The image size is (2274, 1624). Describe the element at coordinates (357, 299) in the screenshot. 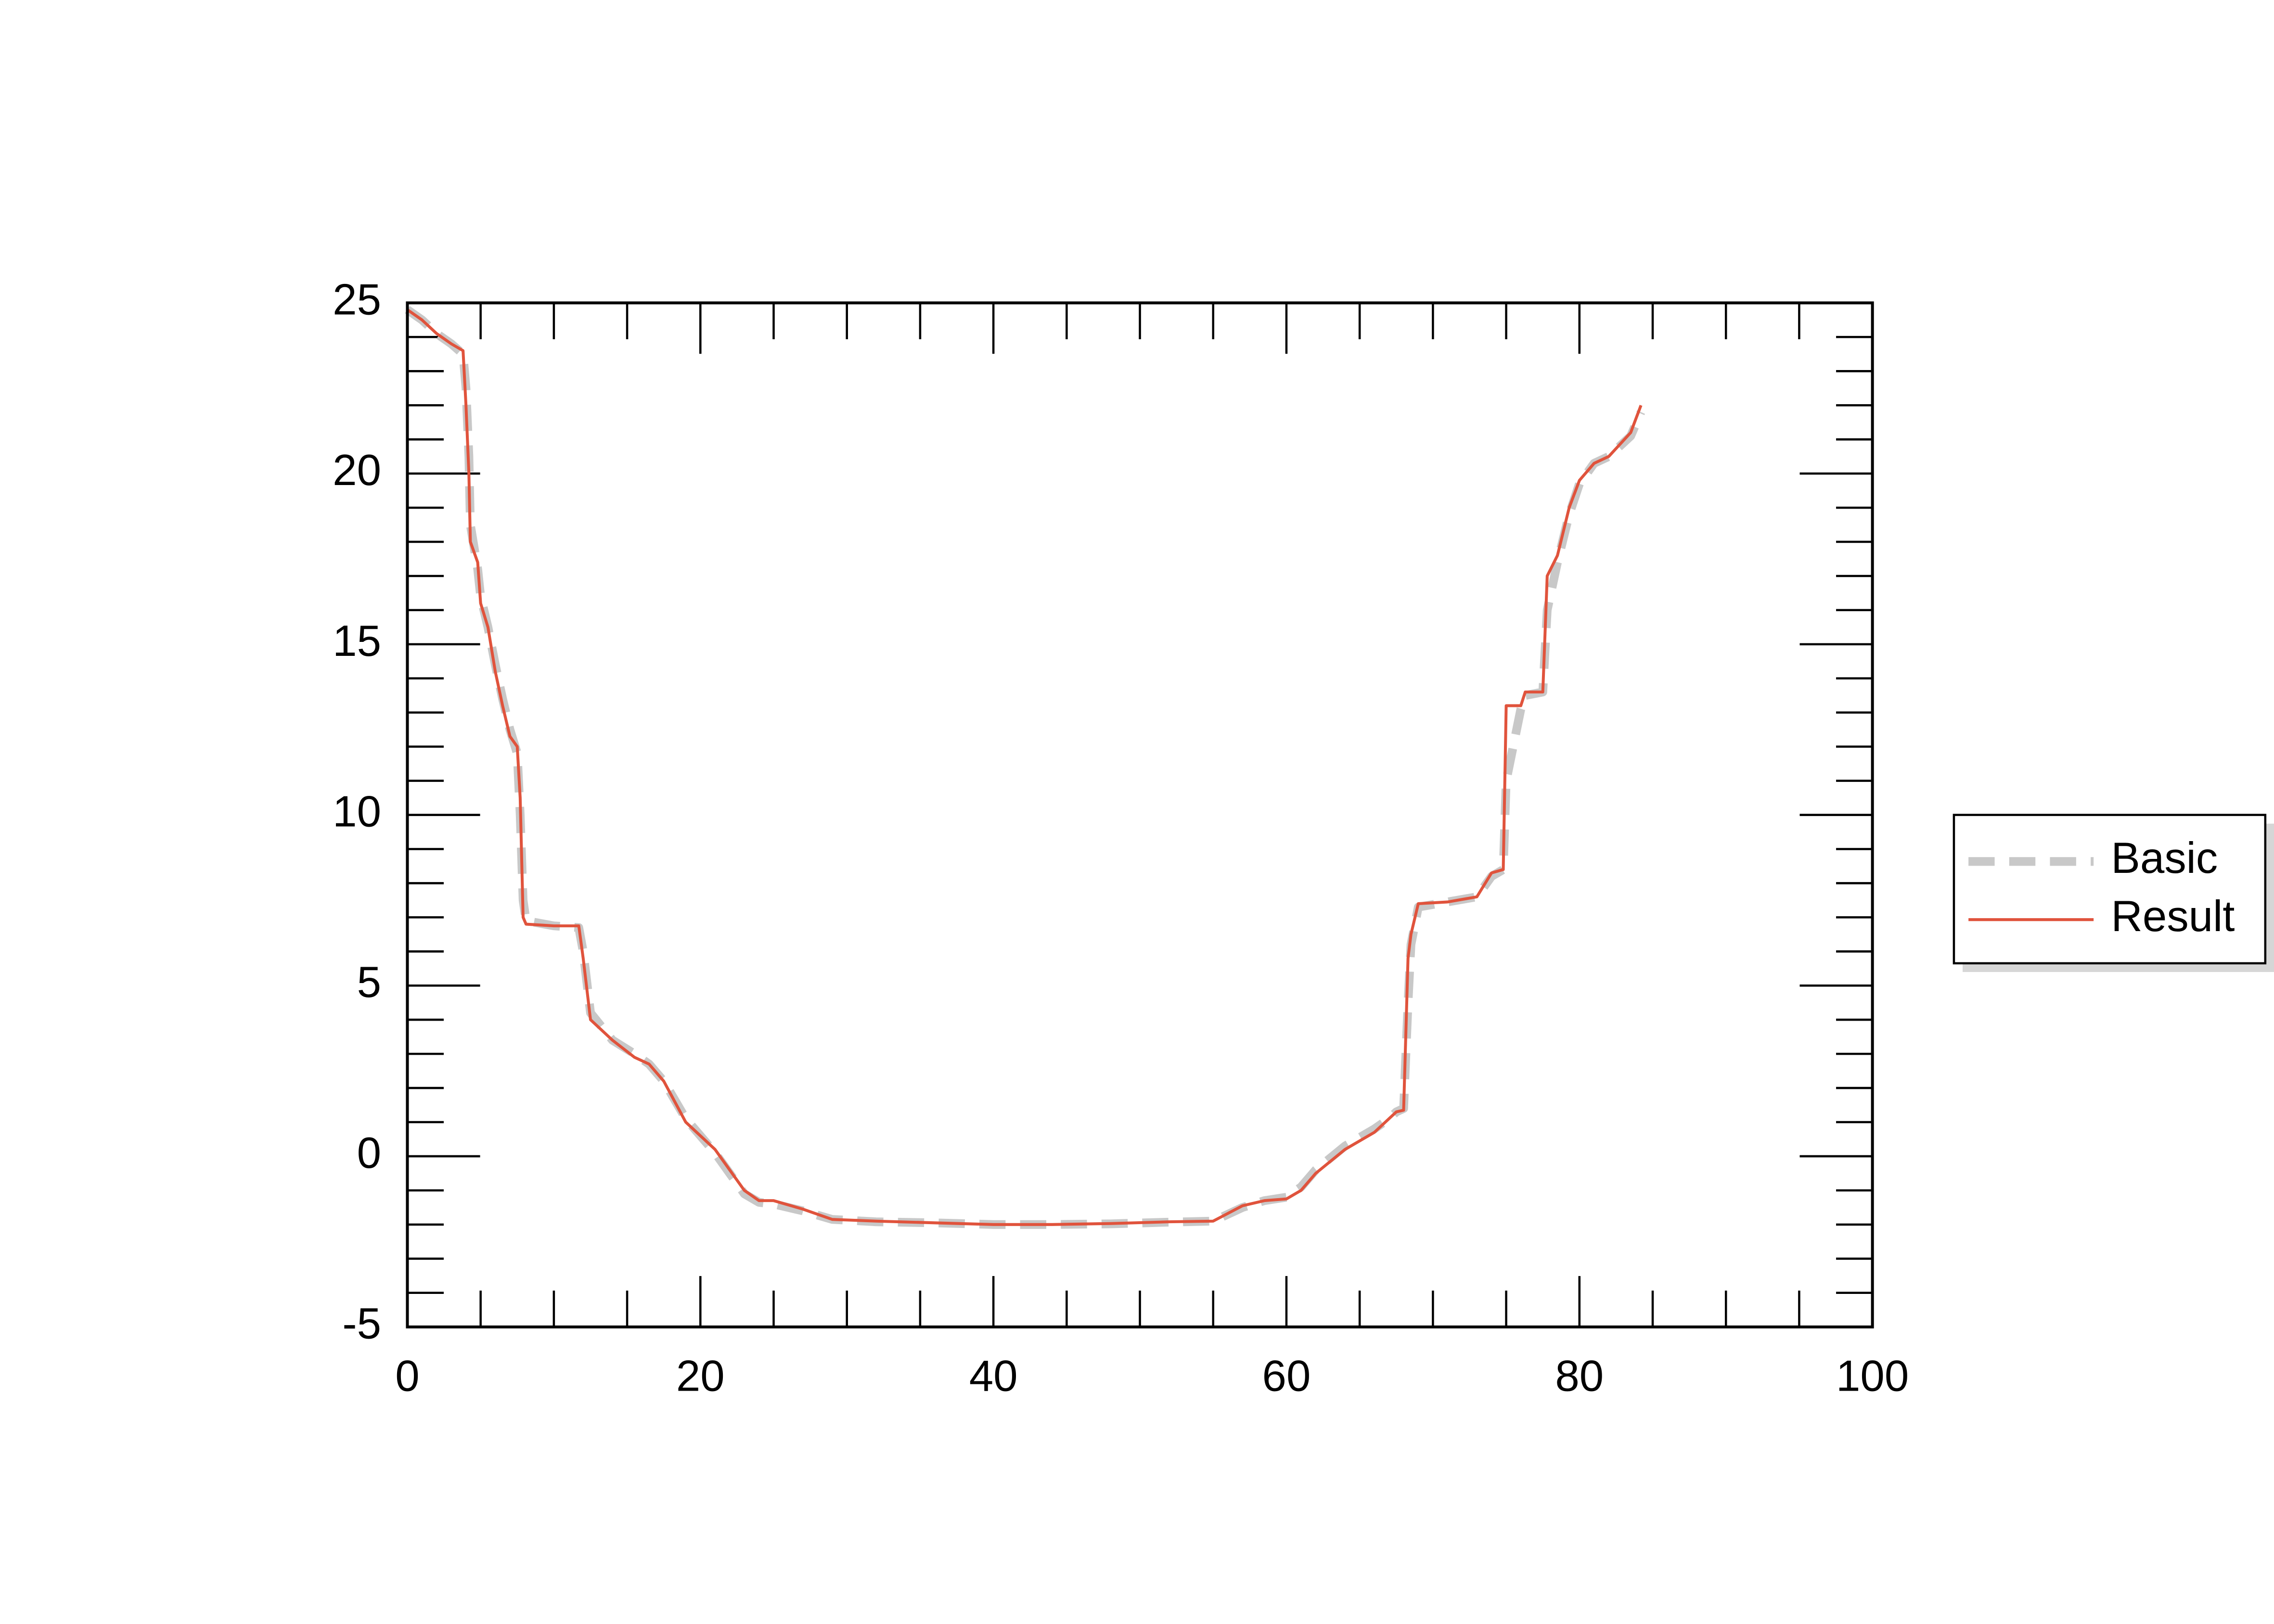

I see `y-tick-label: 25` at that location.